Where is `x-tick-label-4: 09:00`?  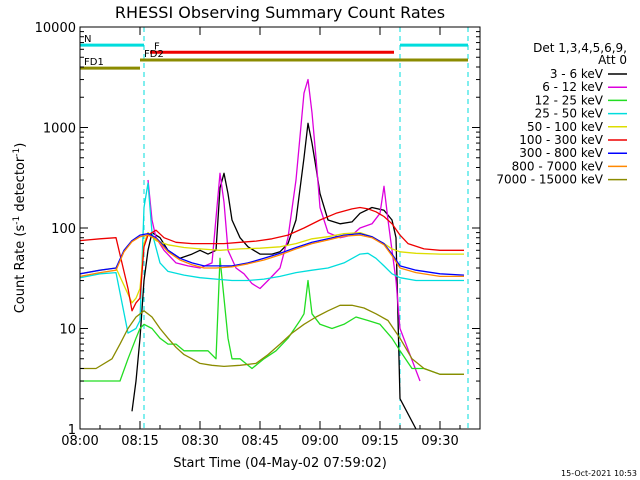 x-tick-label-4: 09:00 is located at coordinates (319, 441).